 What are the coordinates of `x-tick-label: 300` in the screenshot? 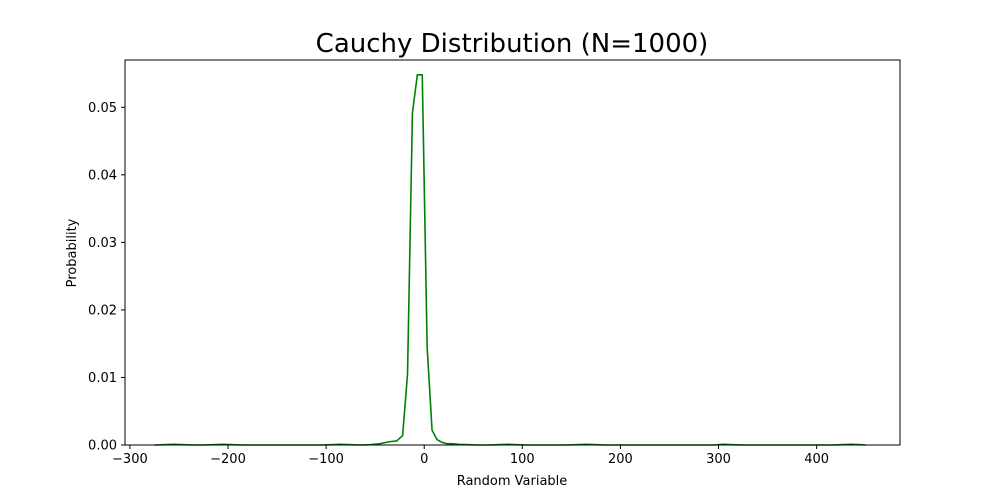 It's located at (718, 459).